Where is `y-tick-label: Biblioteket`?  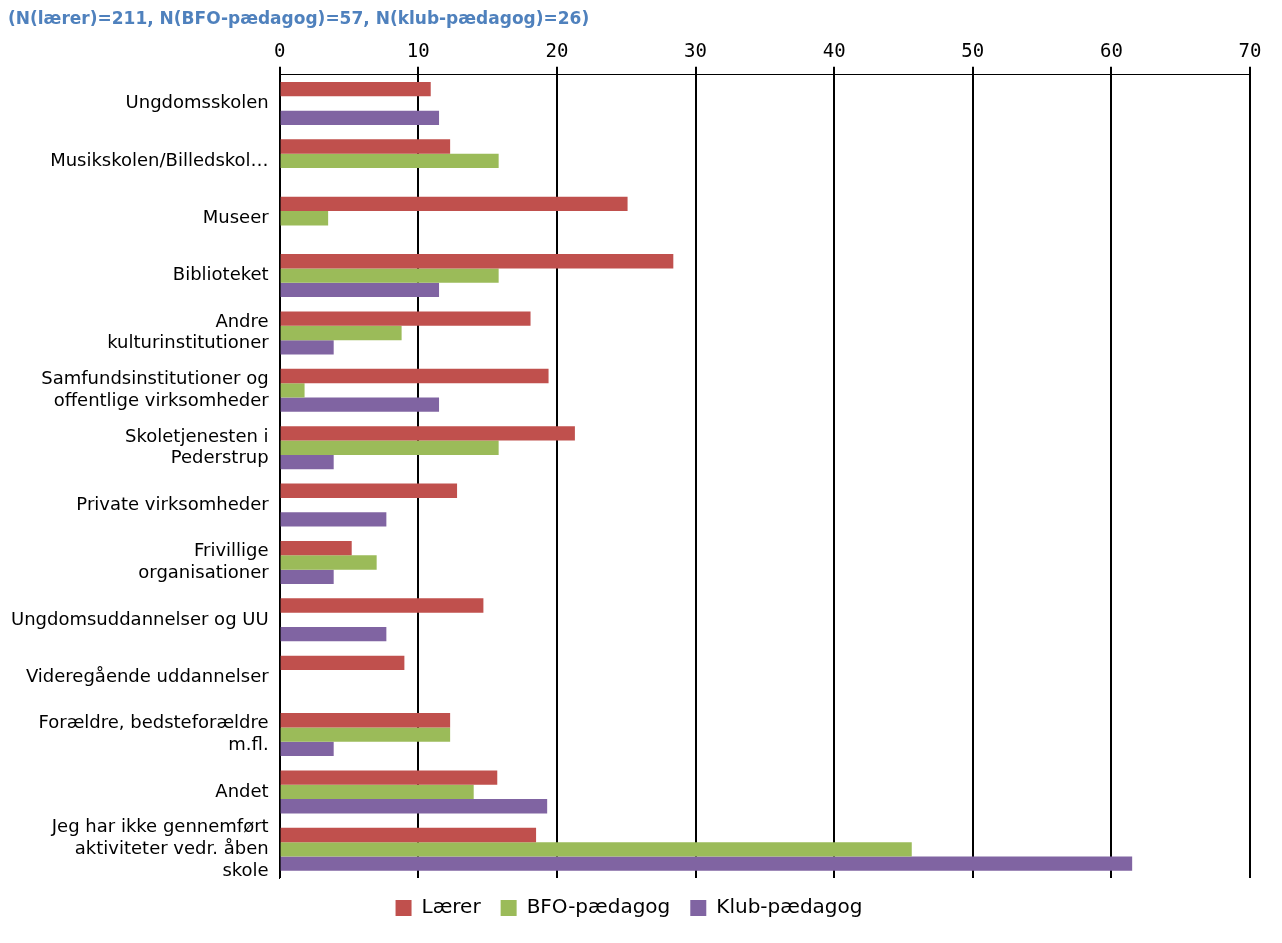 y-tick-label: Biblioteket is located at coordinates (220, 274).